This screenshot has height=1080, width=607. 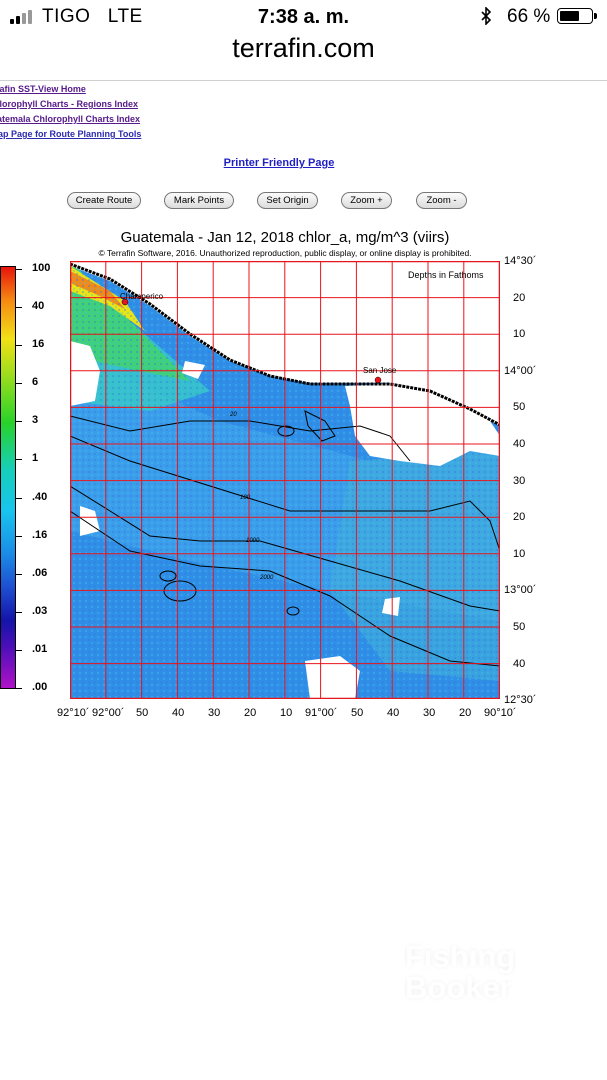 I want to click on printer-friendly-link: Printer Friendly Page, so click(x=279, y=163).